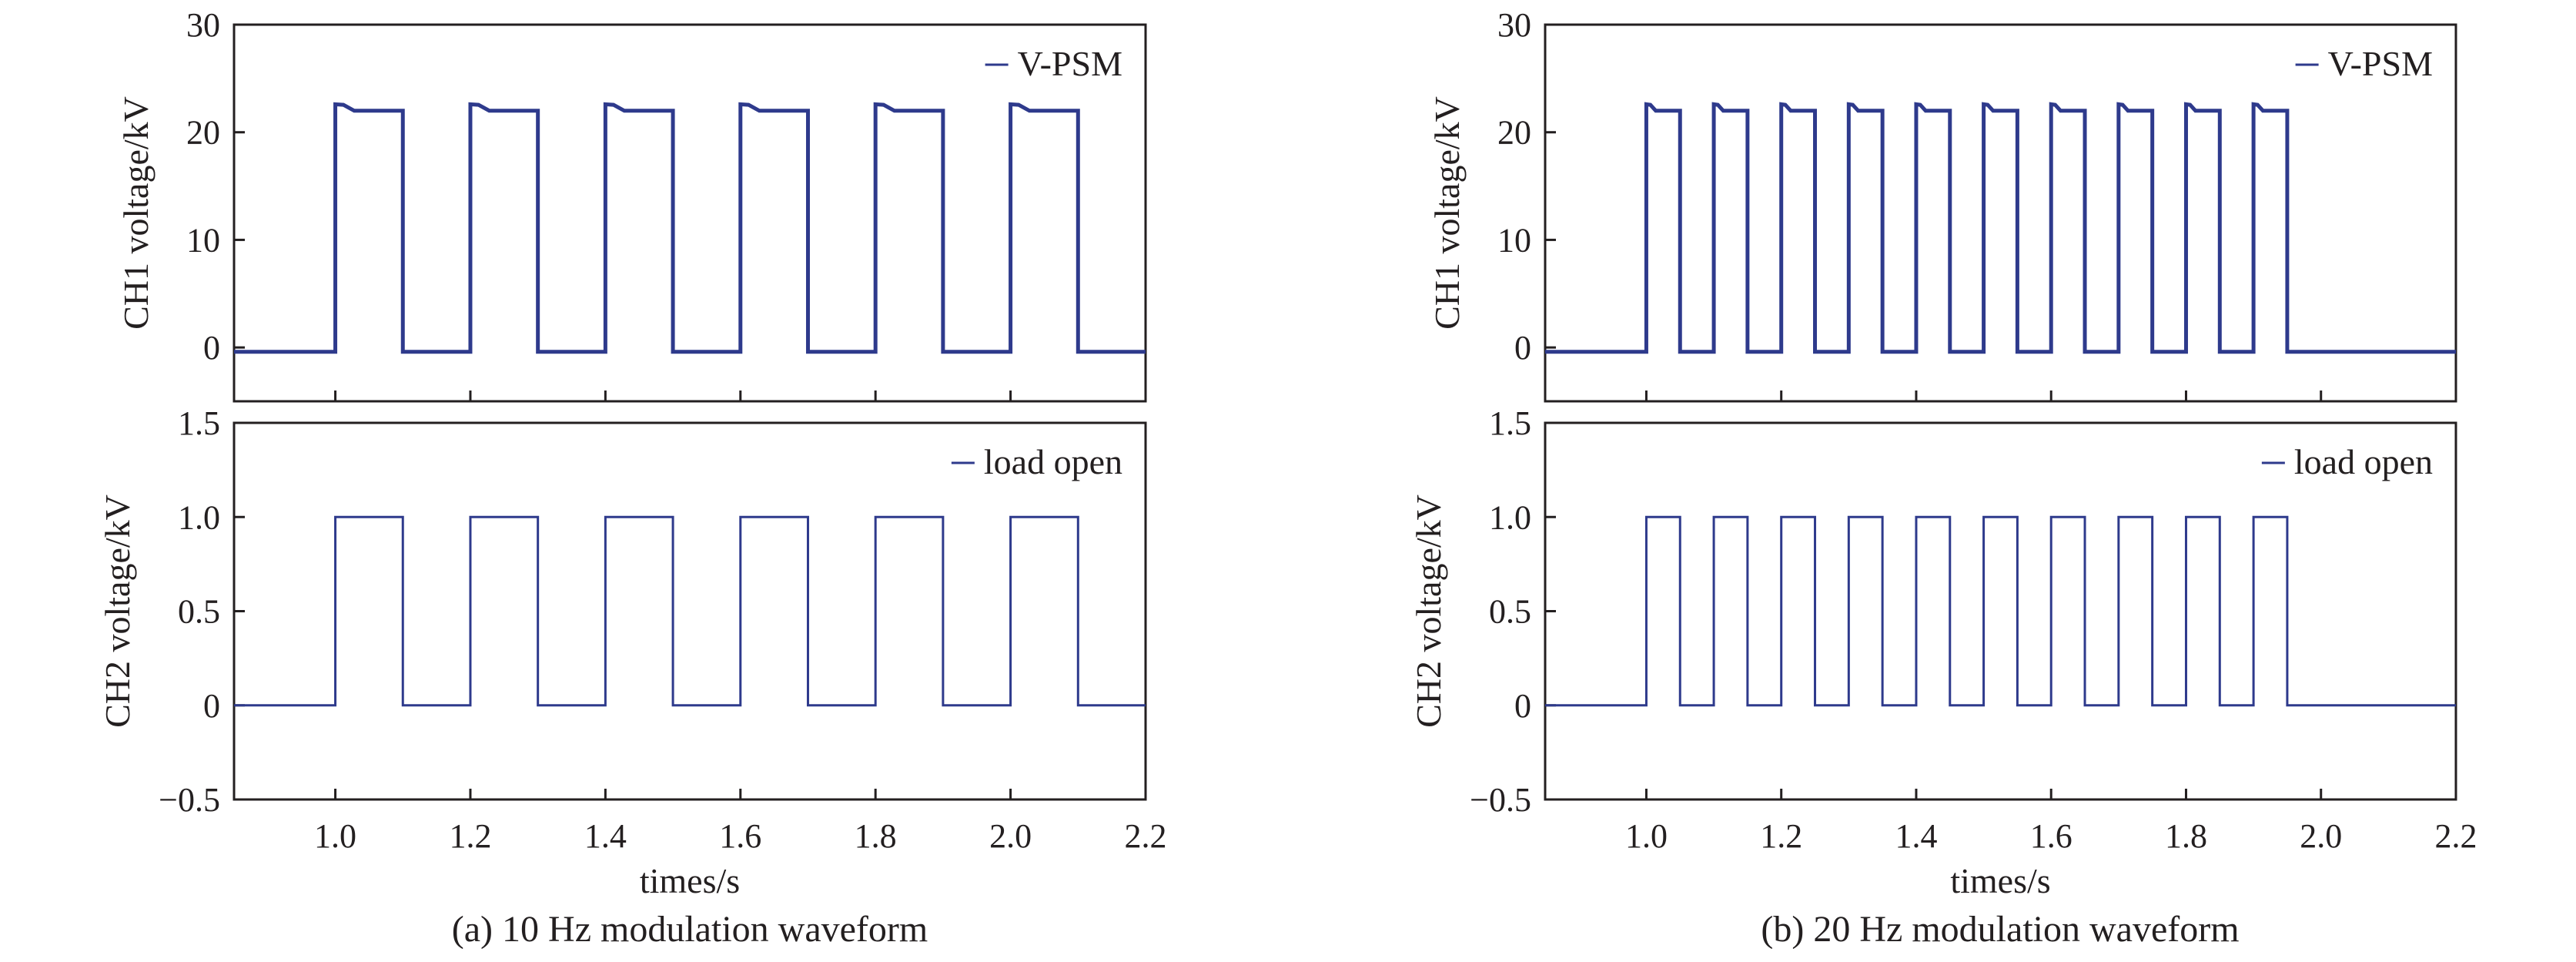 The image size is (2576, 962). What do you see at coordinates (2000, 930) in the screenshot?
I see `panel-caption: (b) 20 Hz modulation waveform` at bounding box center [2000, 930].